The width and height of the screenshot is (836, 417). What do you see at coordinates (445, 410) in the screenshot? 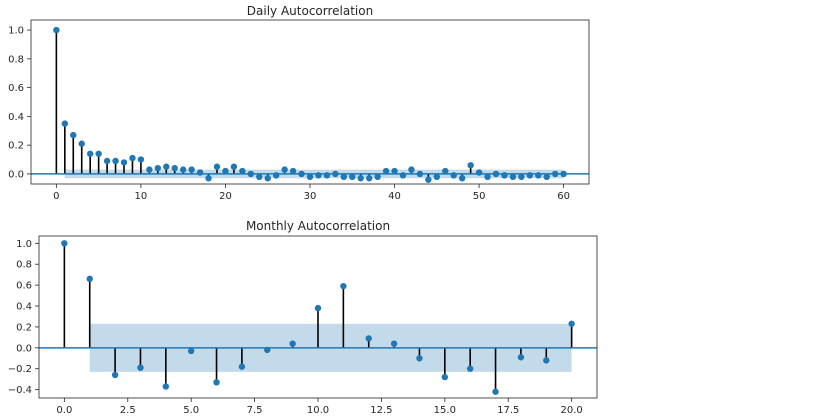
I see `monthly-x-tick-label: 15.0` at bounding box center [445, 410].